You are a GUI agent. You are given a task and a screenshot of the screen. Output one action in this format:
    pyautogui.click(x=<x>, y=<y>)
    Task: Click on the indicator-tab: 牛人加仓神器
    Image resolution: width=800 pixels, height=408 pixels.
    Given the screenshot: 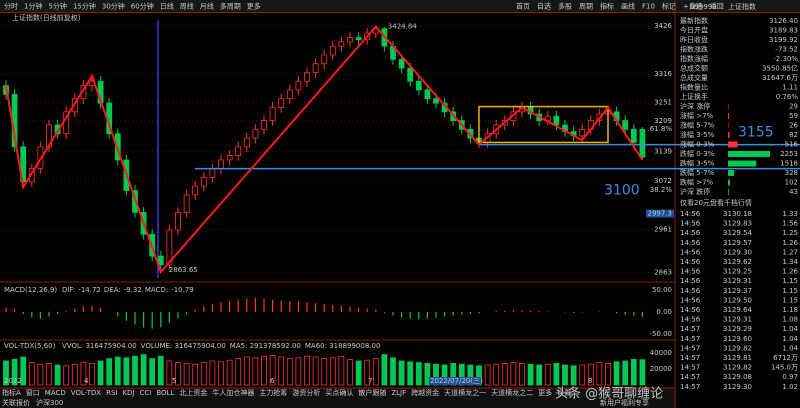 What is the action you would take?
    pyautogui.click(x=233, y=392)
    